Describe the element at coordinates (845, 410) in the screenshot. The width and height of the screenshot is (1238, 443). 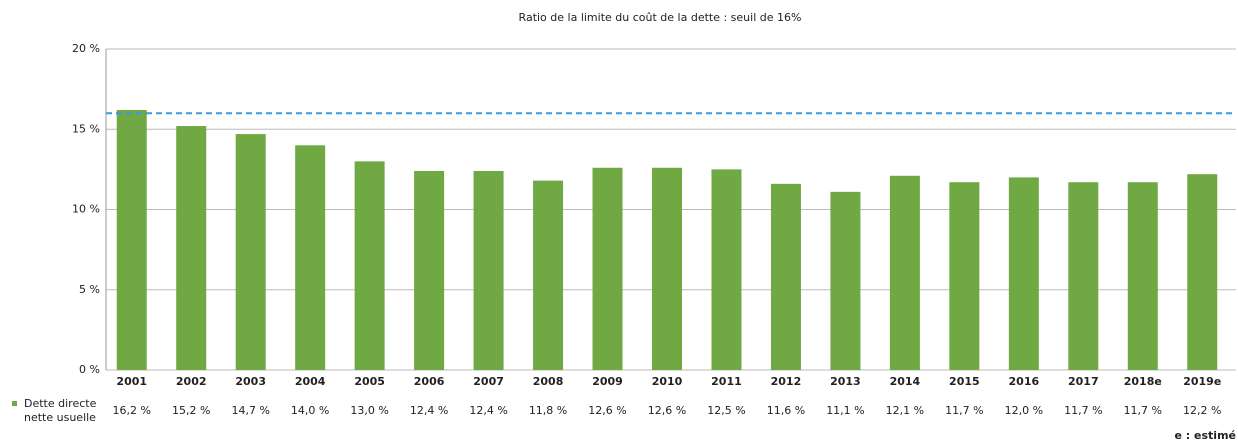
I see `value-label: 11,1 %` at that location.